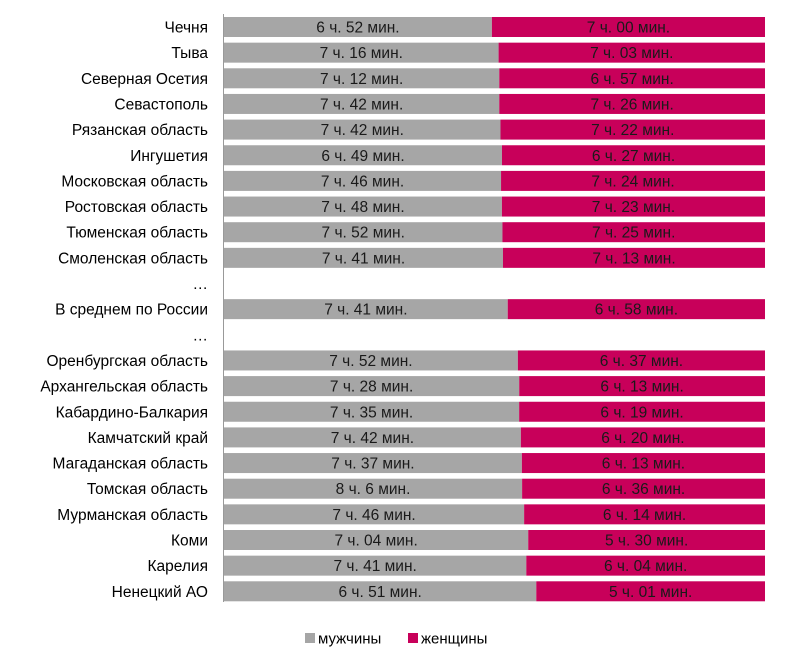  I want to click on category-label: В среднем по России, so click(131, 310).